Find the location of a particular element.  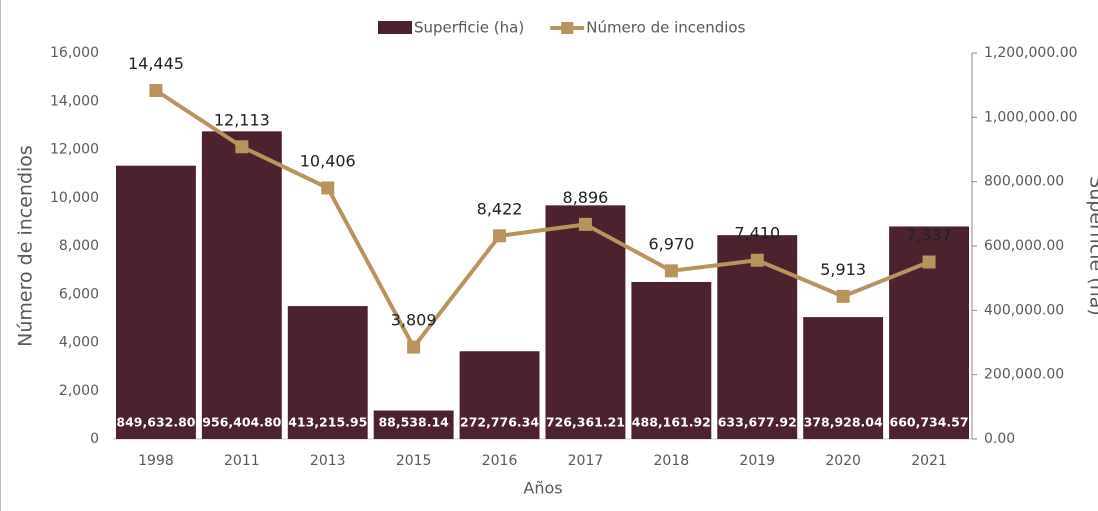

x-tick-label: 2021 is located at coordinates (929, 461).